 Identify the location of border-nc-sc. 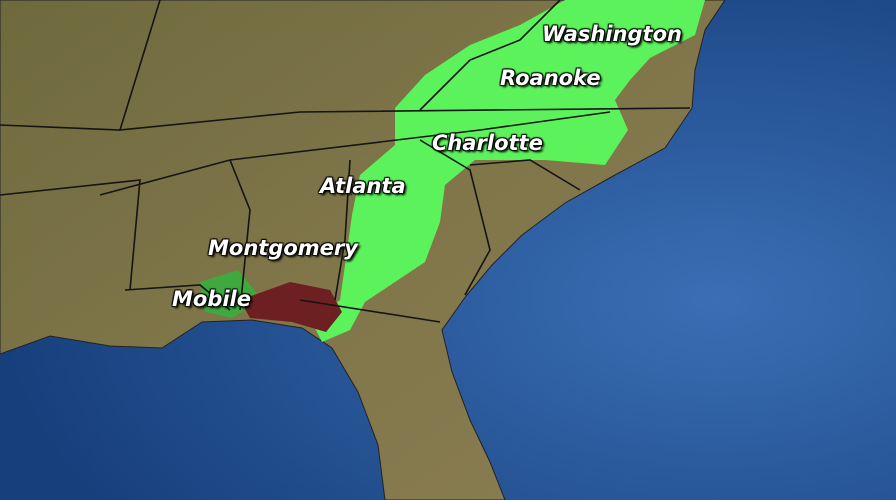
(525, 175).